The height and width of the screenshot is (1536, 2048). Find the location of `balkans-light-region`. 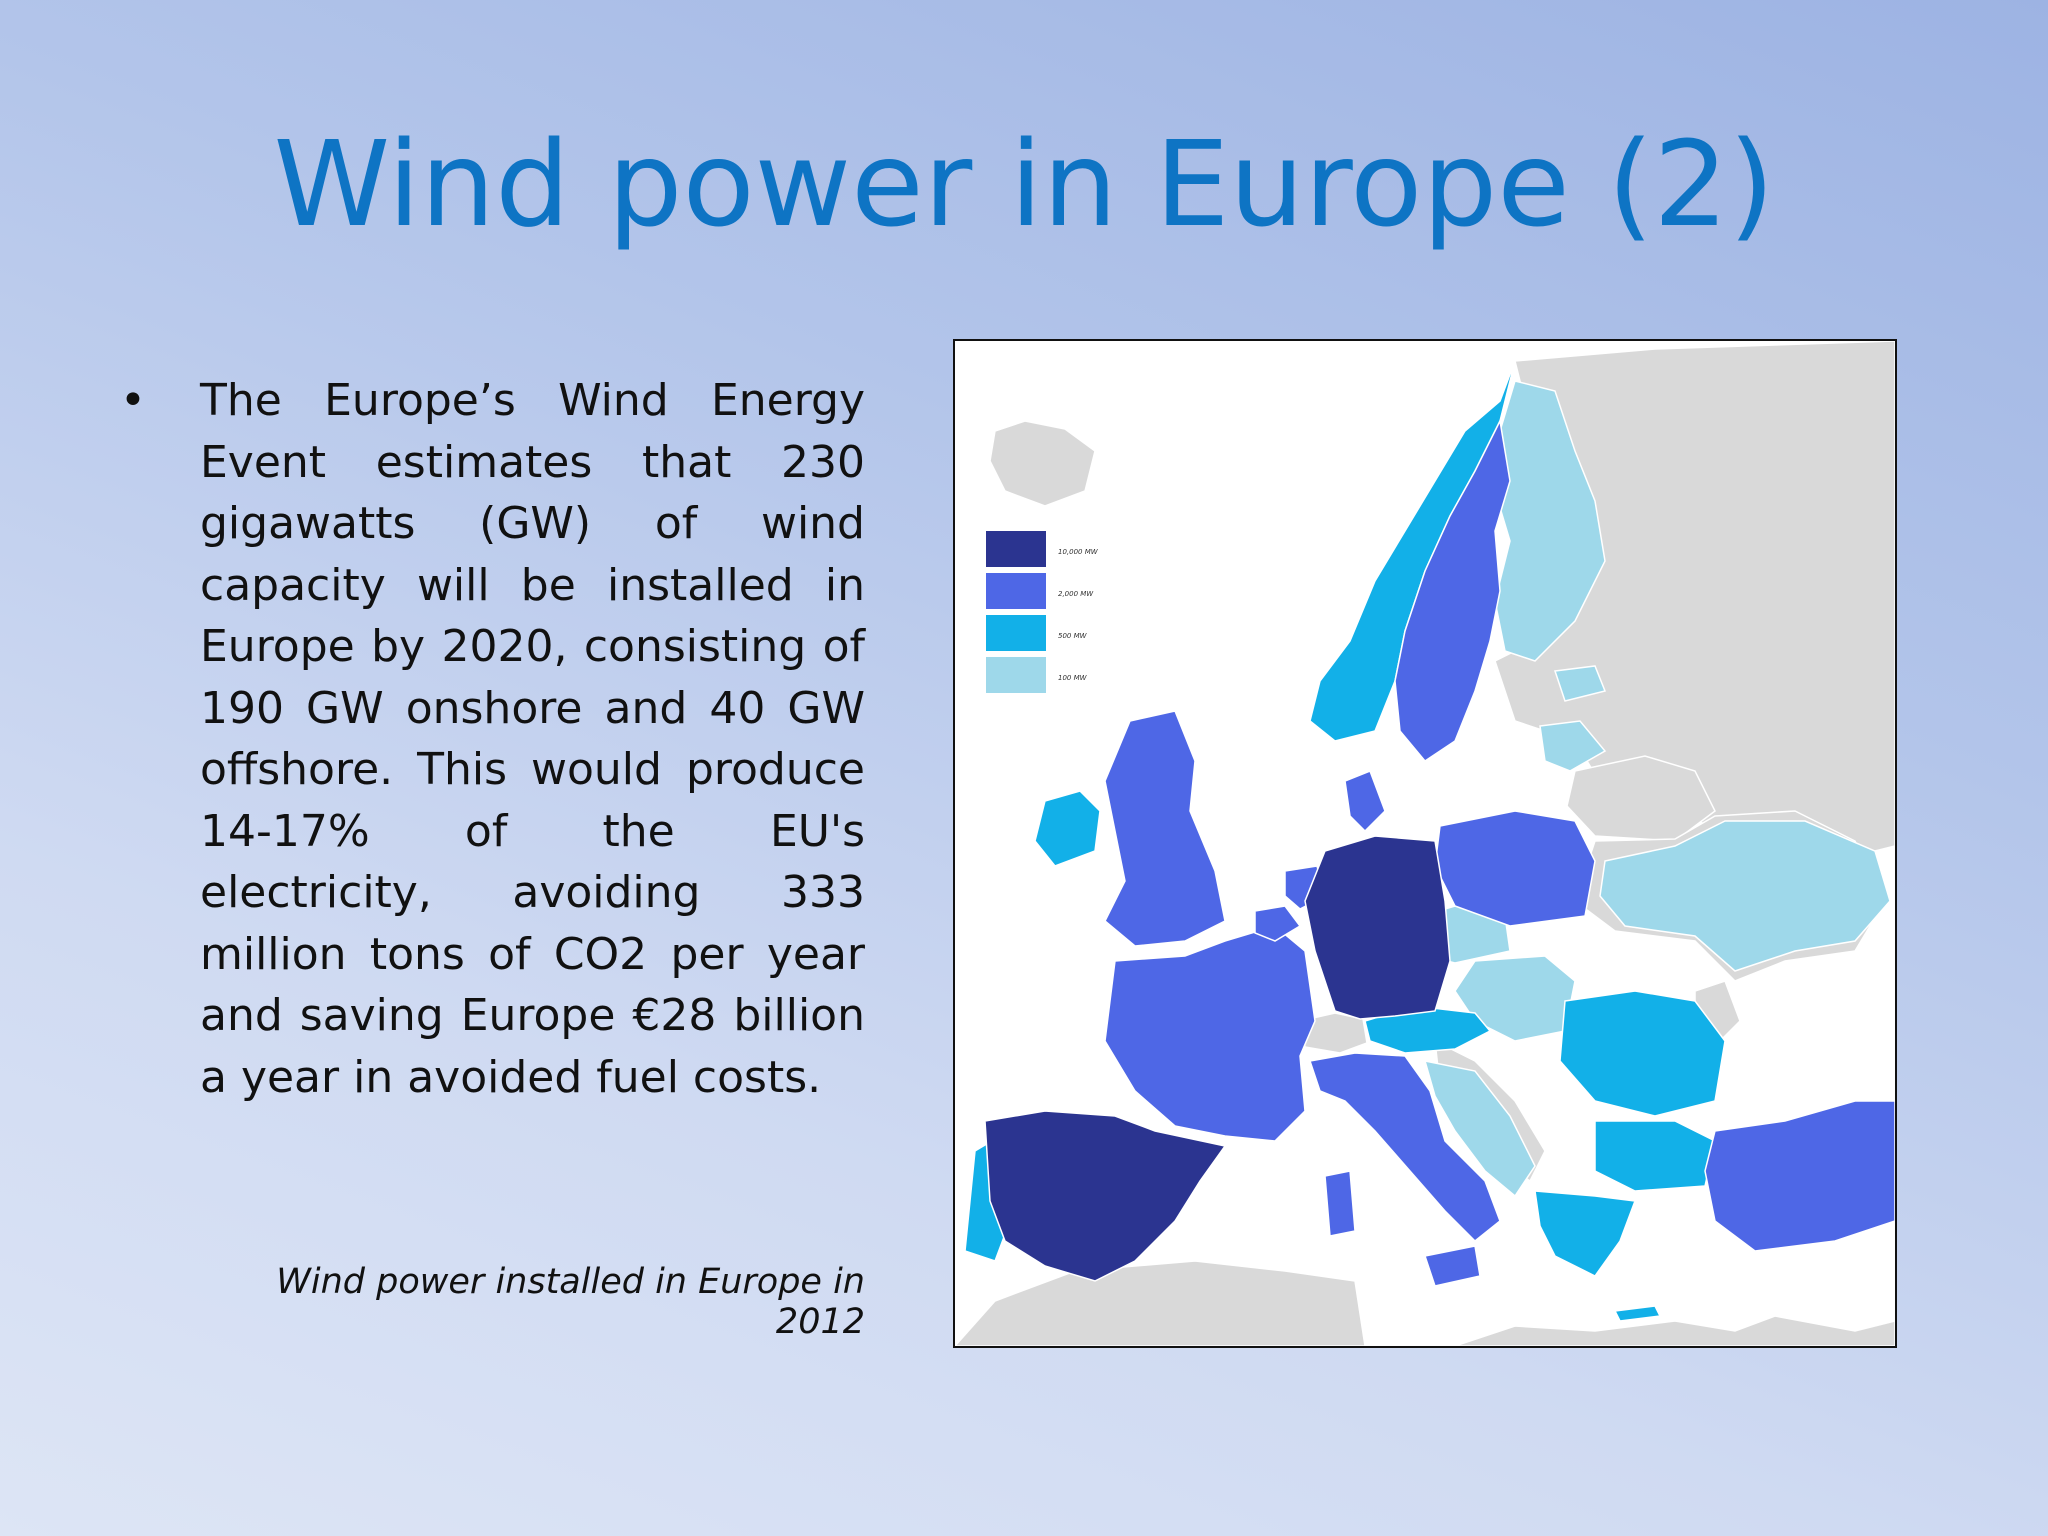

balkans-light-region is located at coordinates (1479, 1129).